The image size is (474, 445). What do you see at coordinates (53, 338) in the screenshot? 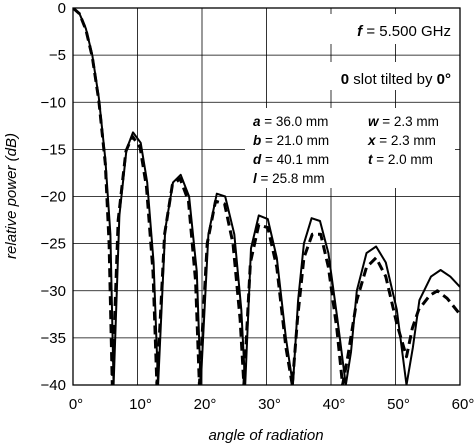
I see `y-tick-label: −35` at bounding box center [53, 338].